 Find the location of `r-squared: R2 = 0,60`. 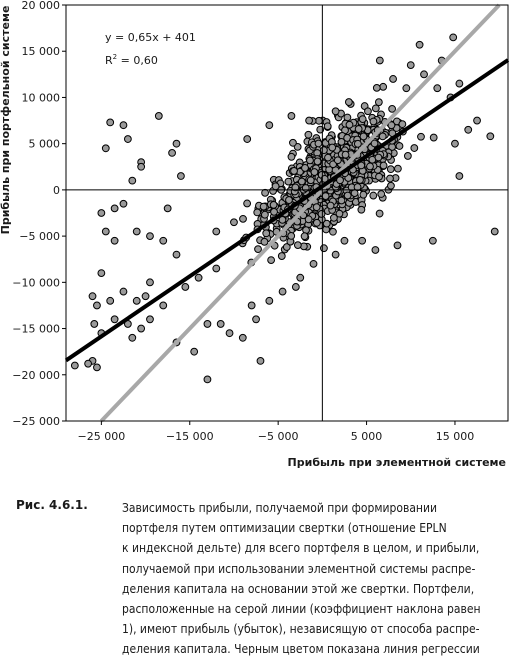

r-squared: R2 = 0,60 is located at coordinates (131, 60).